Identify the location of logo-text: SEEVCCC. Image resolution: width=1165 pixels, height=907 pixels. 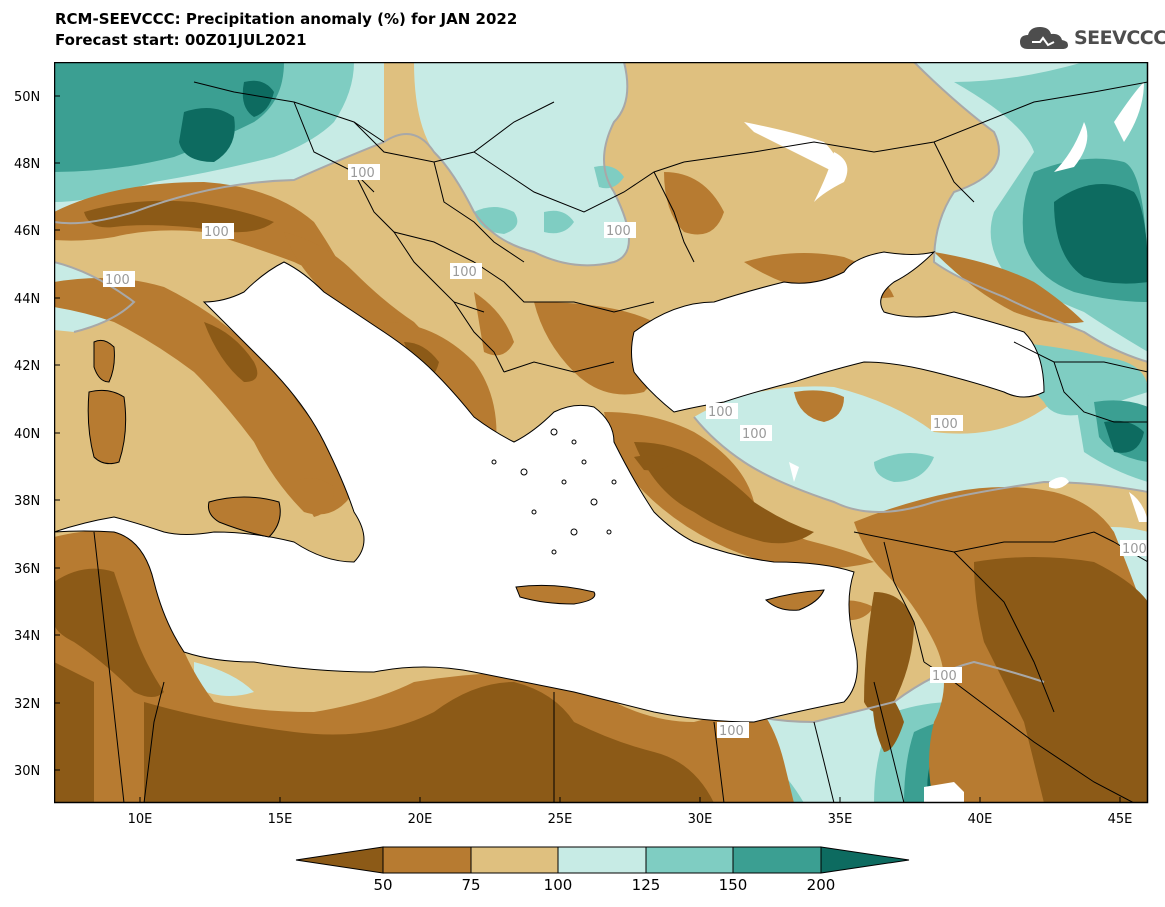
(1119, 38).